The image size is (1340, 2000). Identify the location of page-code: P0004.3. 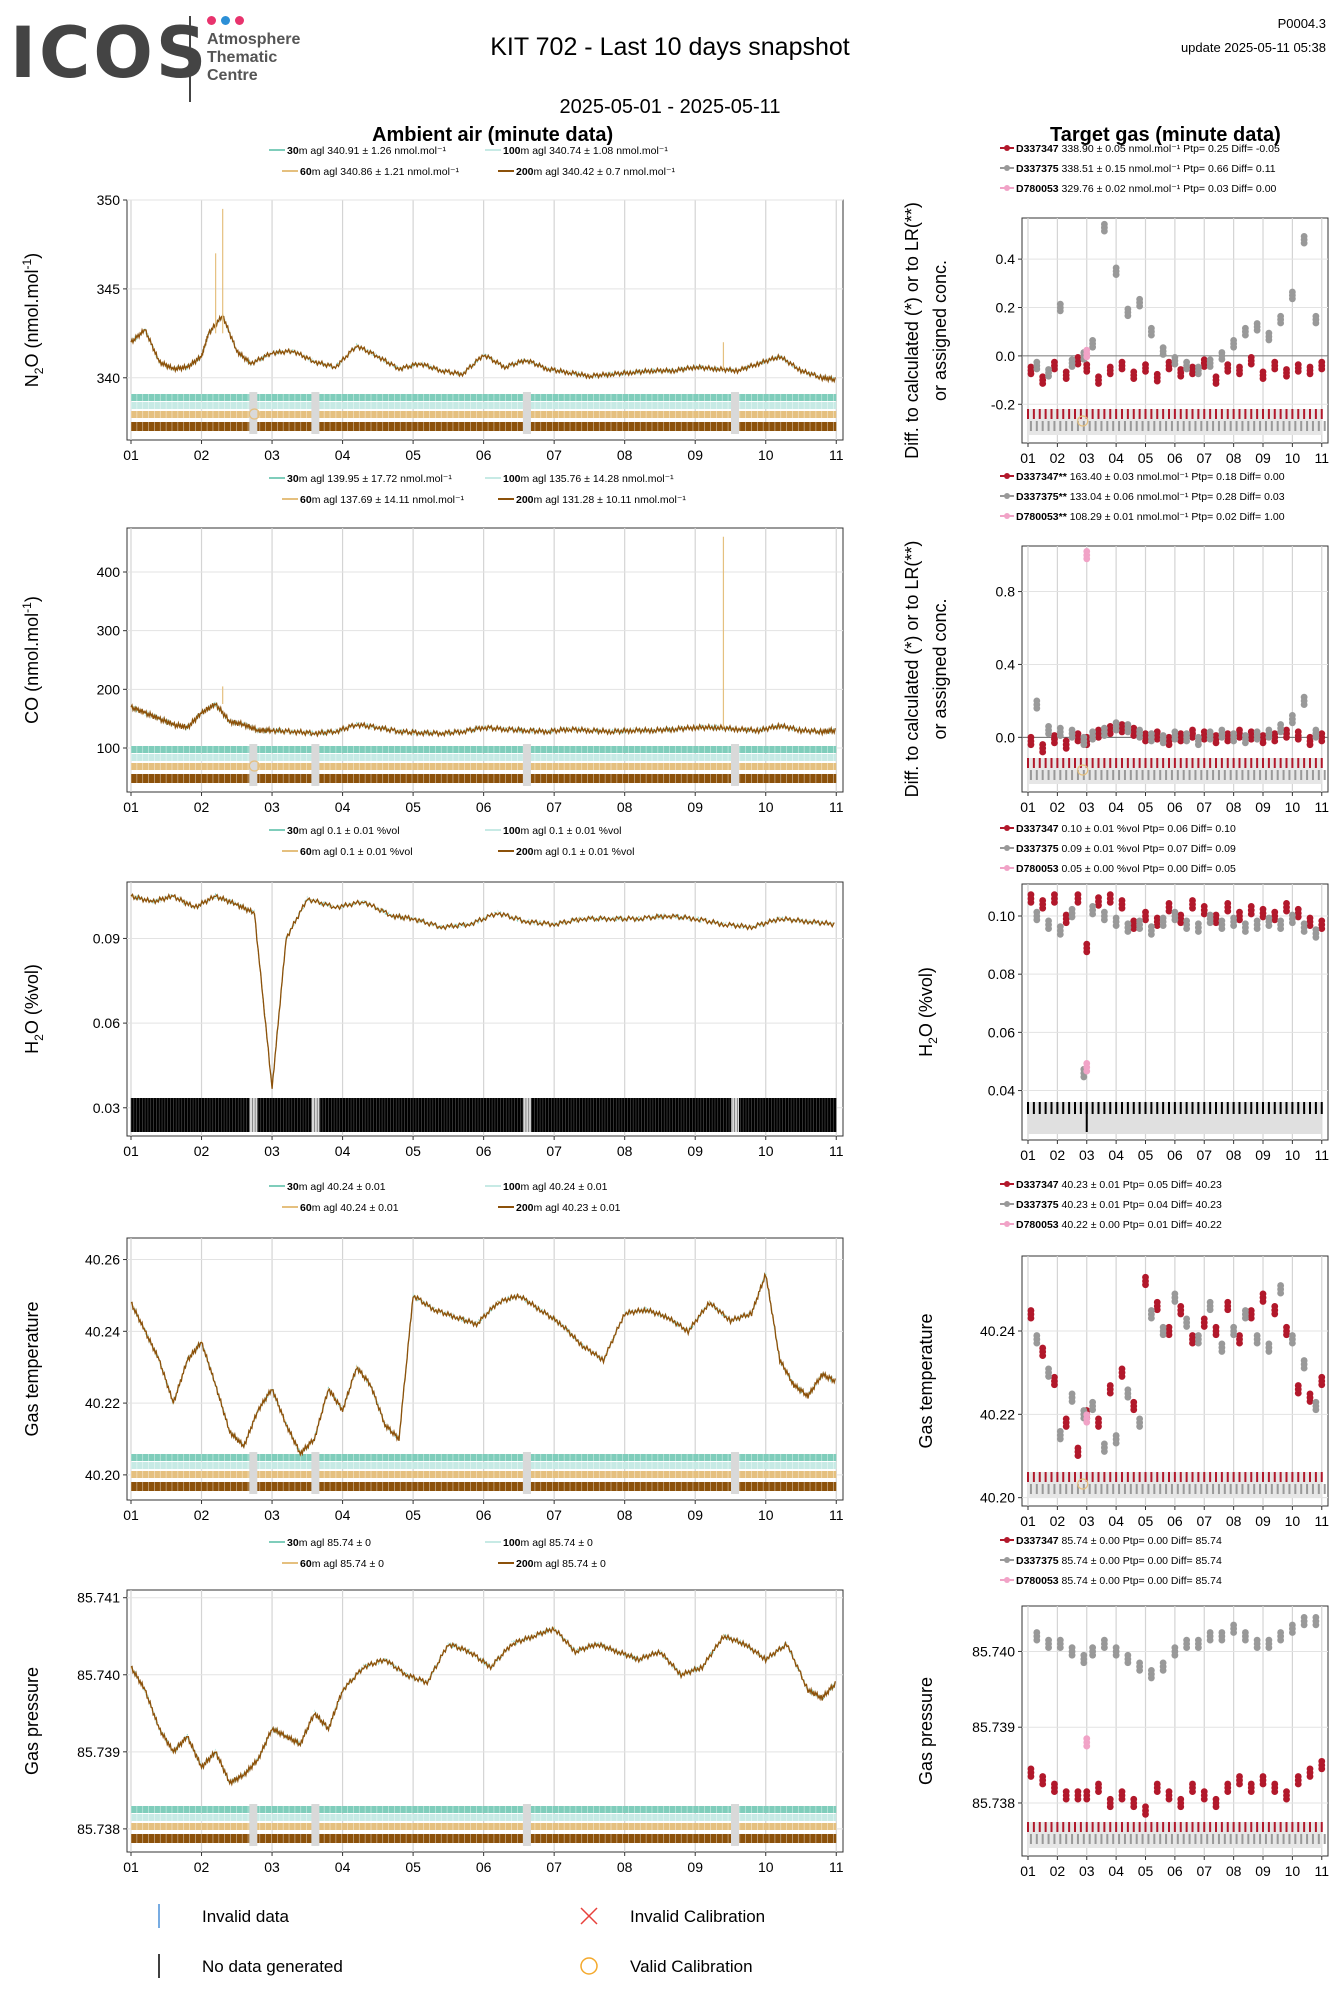
(1301, 23).